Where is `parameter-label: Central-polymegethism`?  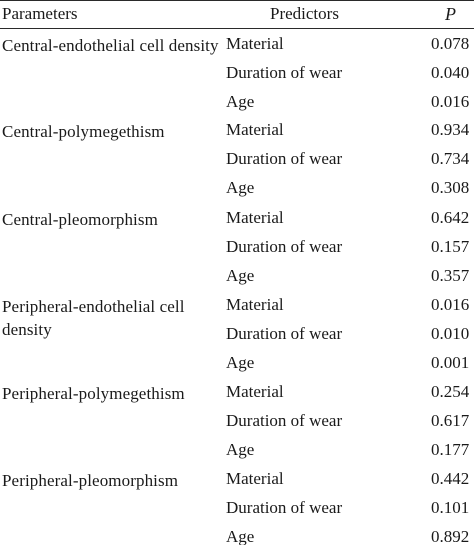
parameter-label: Central-polymegethism is located at coordinates (83, 131).